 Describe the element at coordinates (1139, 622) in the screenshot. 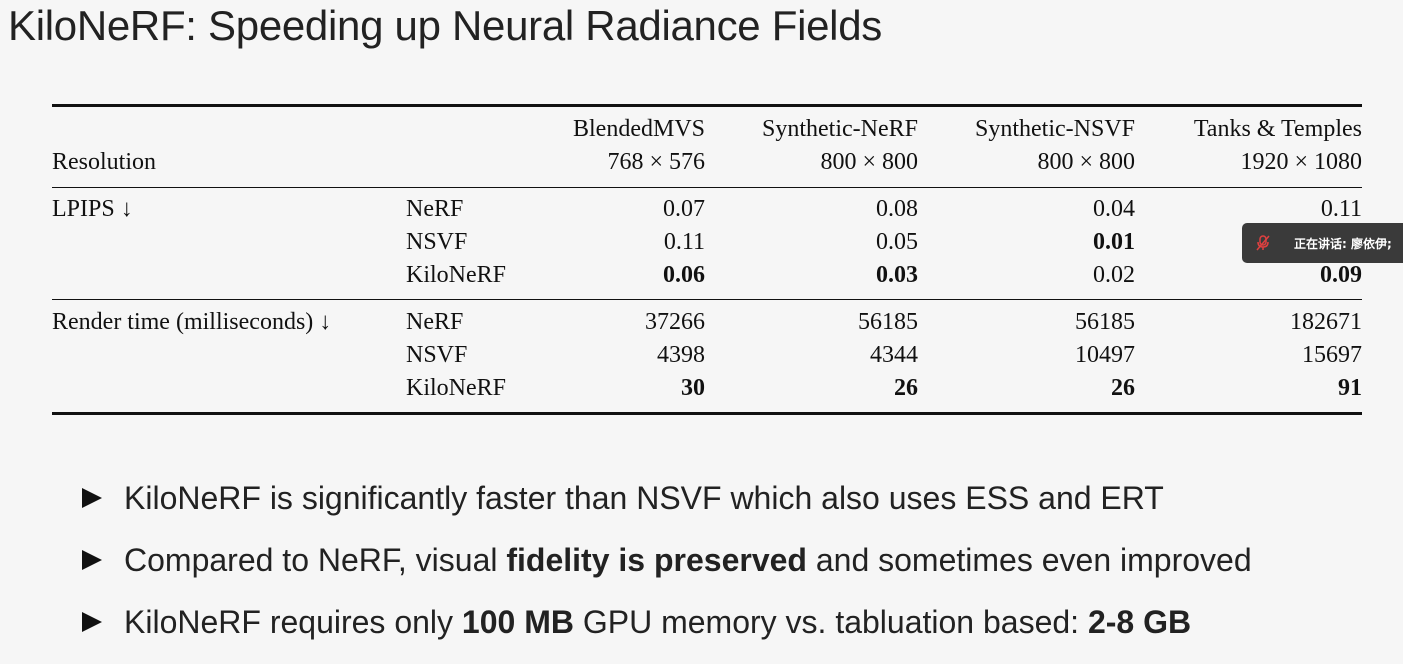

I see `bullet-emphasis: 2-8 GB` at that location.